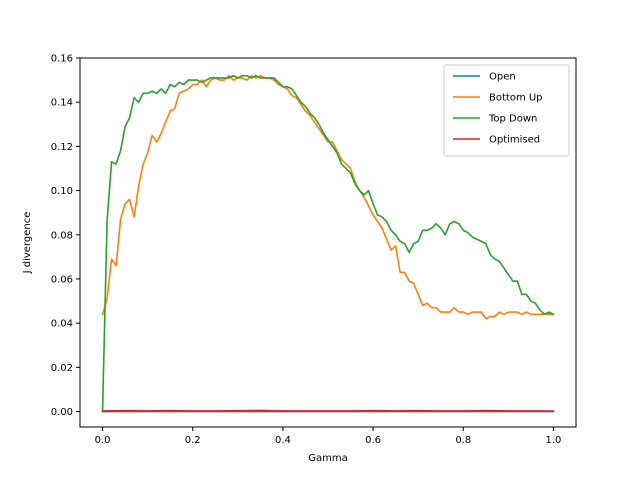 This screenshot has width=640, height=480. What do you see at coordinates (62, 191) in the screenshot?
I see `y-tick-label: 0.10` at bounding box center [62, 191].